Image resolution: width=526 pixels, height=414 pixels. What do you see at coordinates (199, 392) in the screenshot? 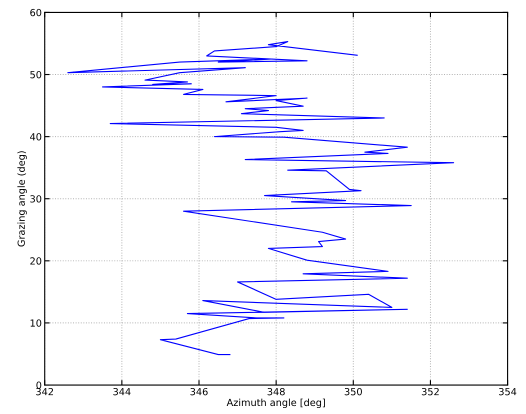
I see `x-tick-label: 346` at bounding box center [199, 392].